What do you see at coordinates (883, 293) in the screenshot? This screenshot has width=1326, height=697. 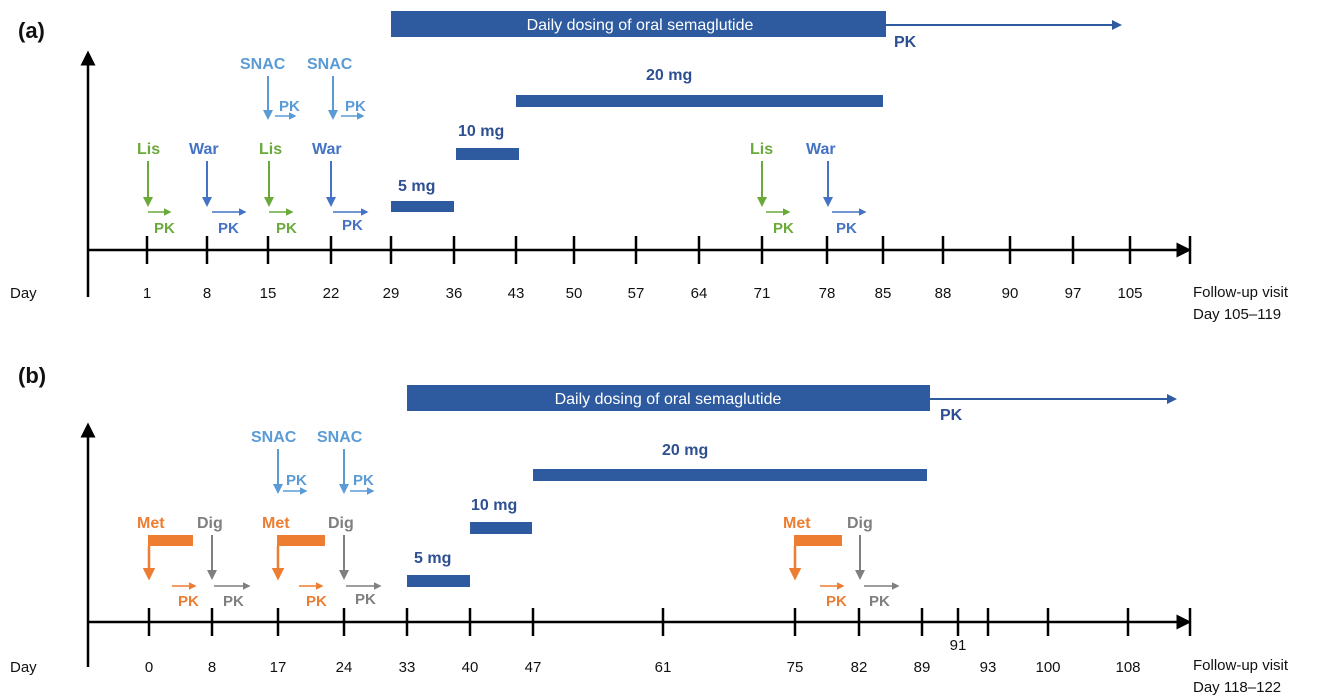 I see `panel-a-tick-label: 85` at bounding box center [883, 293].